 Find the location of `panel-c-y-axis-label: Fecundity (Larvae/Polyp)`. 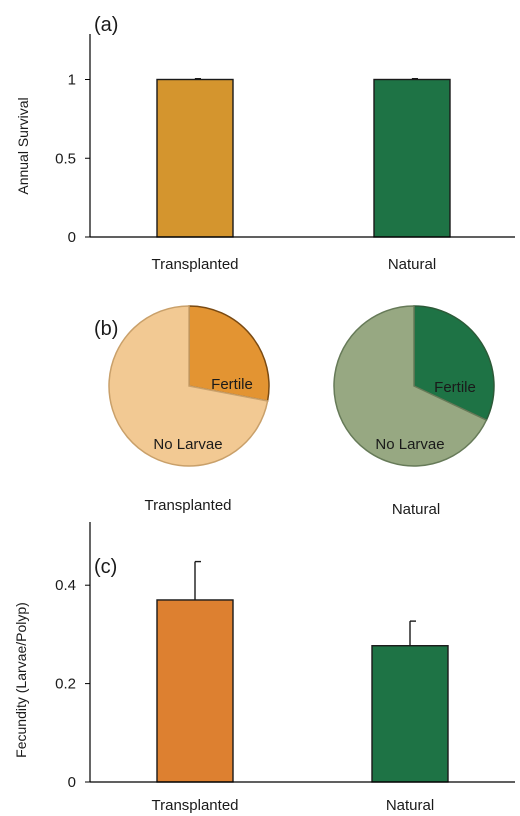

panel-c-y-axis-label: Fecundity (Larvae/Polyp) is located at coordinates (21, 680).